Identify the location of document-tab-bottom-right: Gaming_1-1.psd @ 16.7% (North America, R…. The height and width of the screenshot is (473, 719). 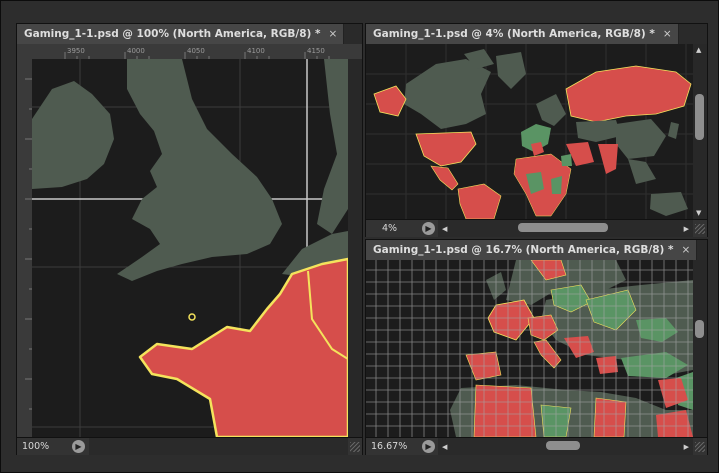
(532, 250).